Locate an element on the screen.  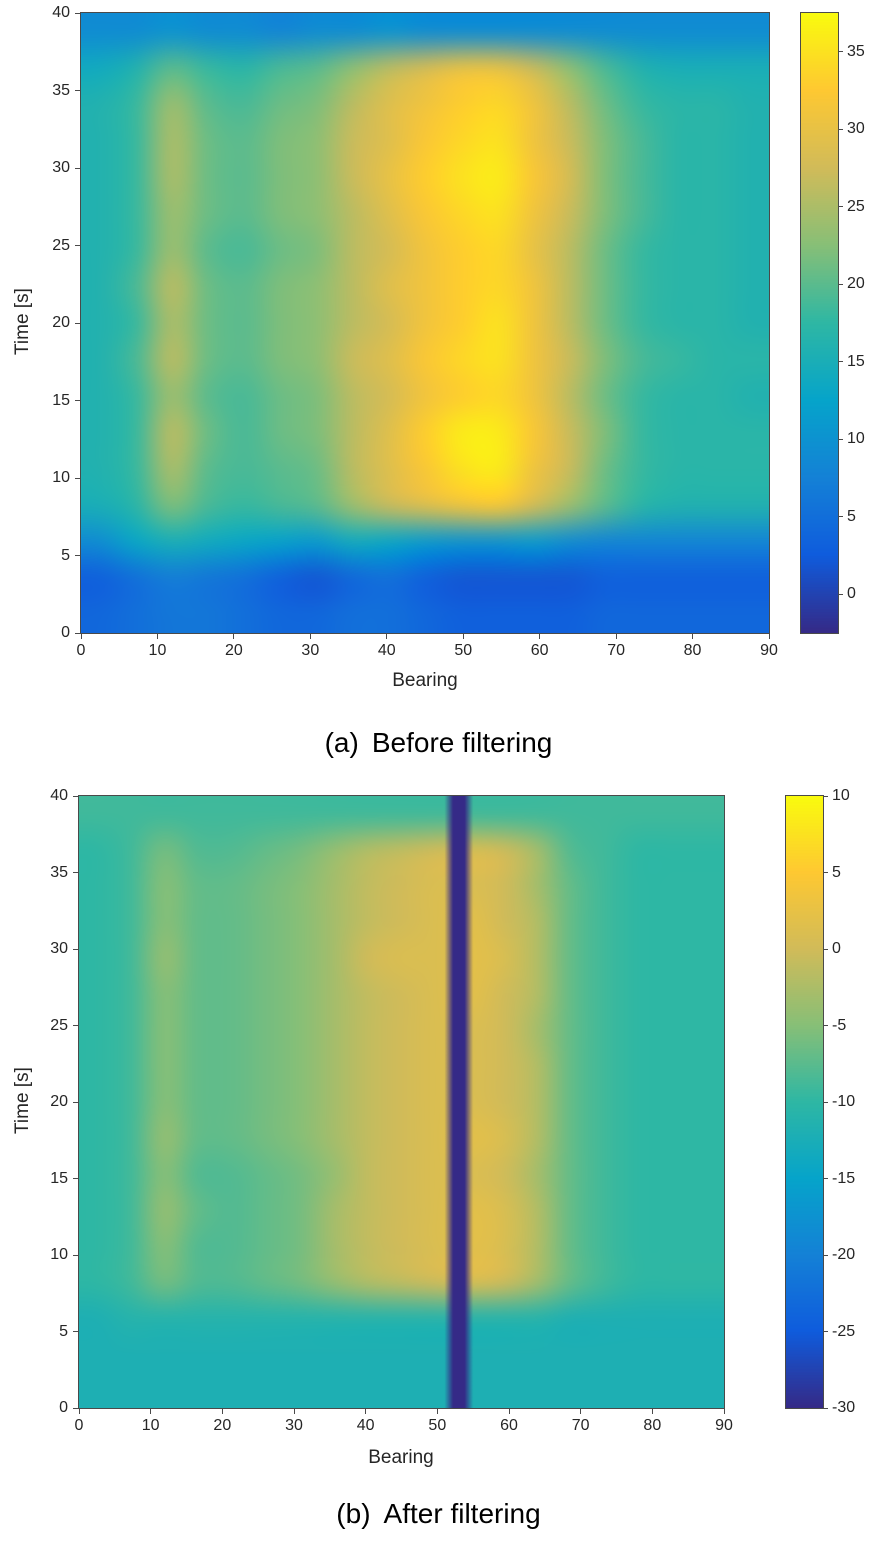
y-tick-label: 15 is located at coordinates (61, 400).